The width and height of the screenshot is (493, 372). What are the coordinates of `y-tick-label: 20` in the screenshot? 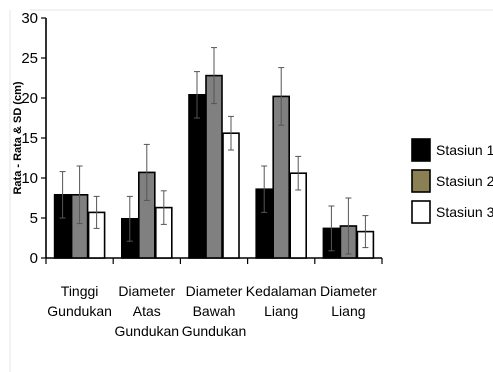 It's located at (29, 98).